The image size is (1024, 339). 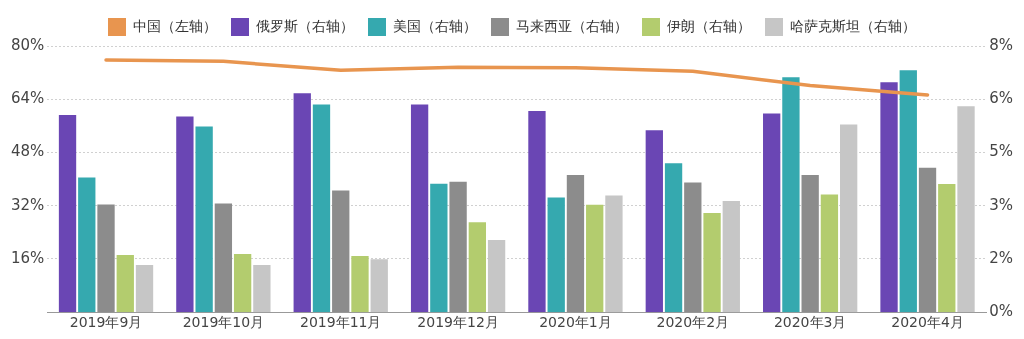 What do you see at coordinates (853, 25) in the screenshot?
I see `legend-label: 哈萨克斯坦（右轴）` at bounding box center [853, 25].